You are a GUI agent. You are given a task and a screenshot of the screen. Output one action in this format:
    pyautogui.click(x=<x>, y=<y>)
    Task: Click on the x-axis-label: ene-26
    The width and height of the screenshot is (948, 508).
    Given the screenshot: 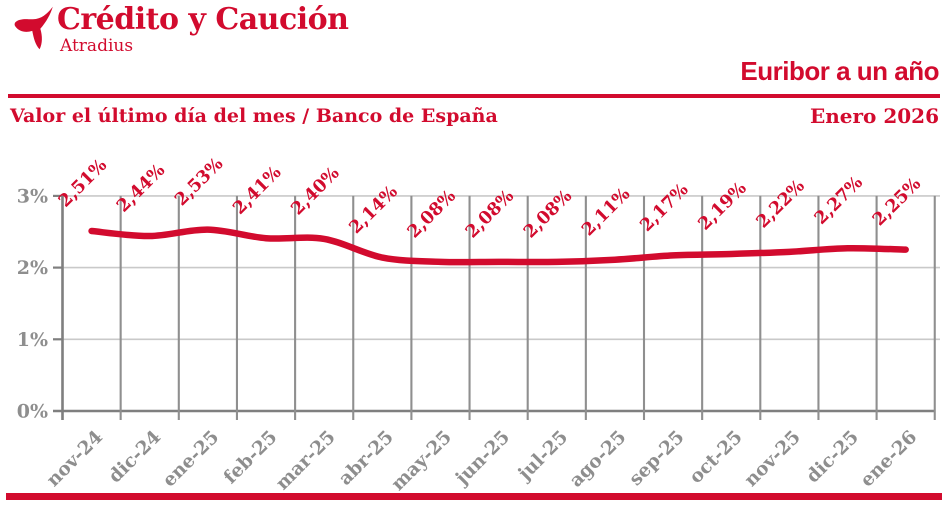 What is the action you would take?
    pyautogui.click(x=889, y=459)
    